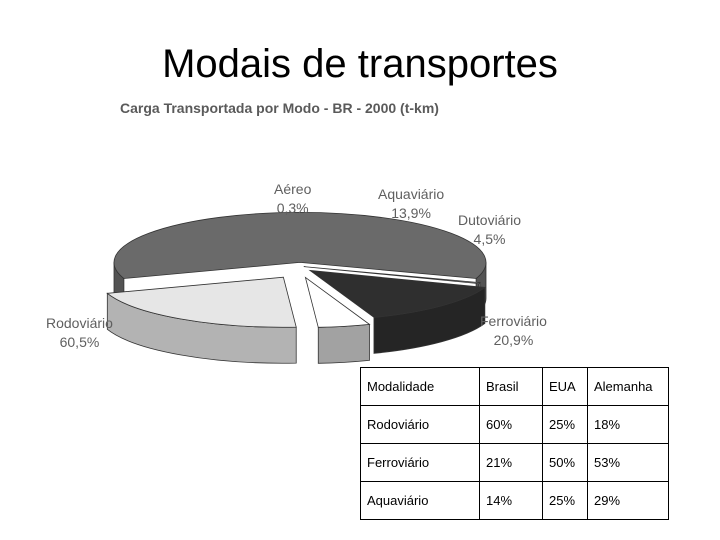  I want to click on pie-slice-side, so click(343, 343).